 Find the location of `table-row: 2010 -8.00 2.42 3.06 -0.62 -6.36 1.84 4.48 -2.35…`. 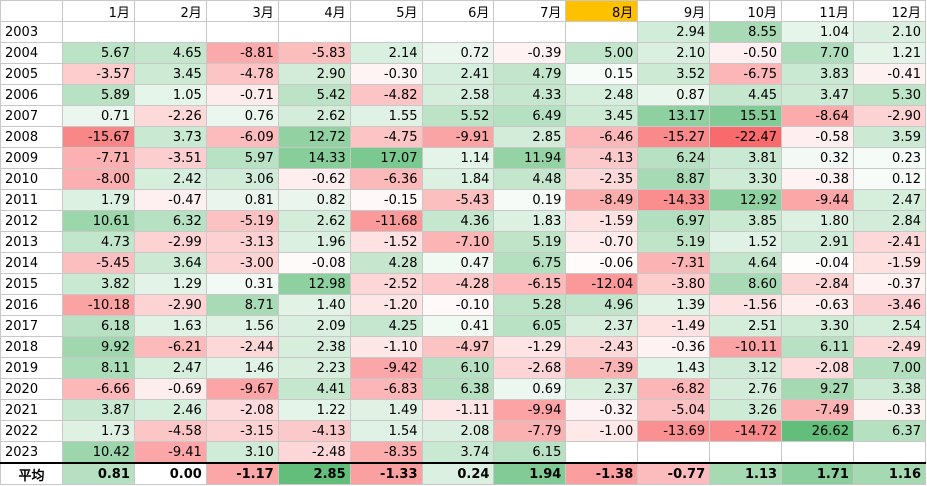

table-row: 2010 -8.00 2.42 3.06 -0.62 -6.36 1.84 4.48 -2.35… is located at coordinates (463, 179).